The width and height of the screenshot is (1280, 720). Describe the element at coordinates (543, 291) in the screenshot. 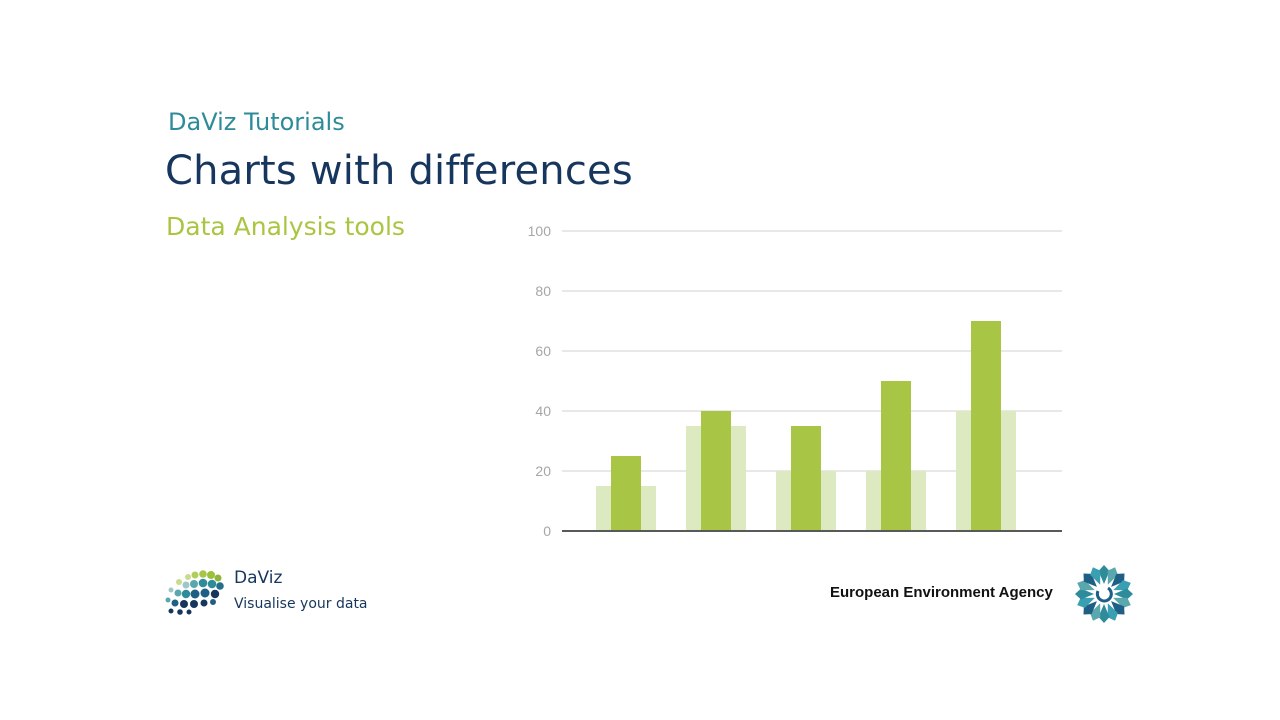

I see `y-tick-label: 80` at that location.